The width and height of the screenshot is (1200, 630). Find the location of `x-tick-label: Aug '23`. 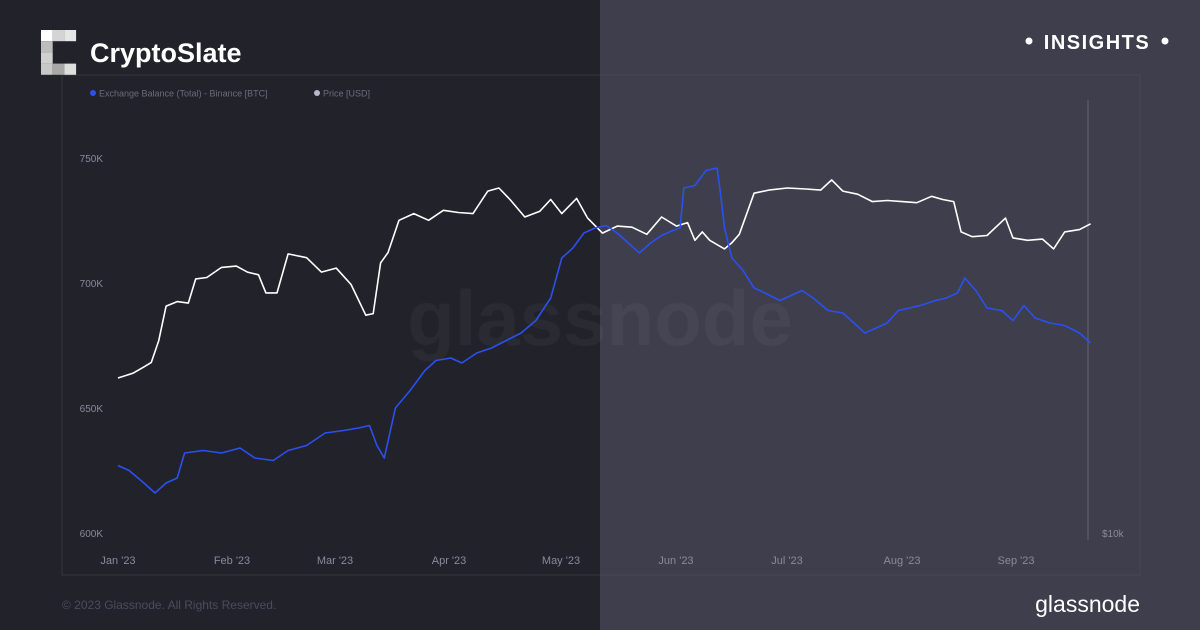

x-tick-label: Aug '23 is located at coordinates (902, 561).